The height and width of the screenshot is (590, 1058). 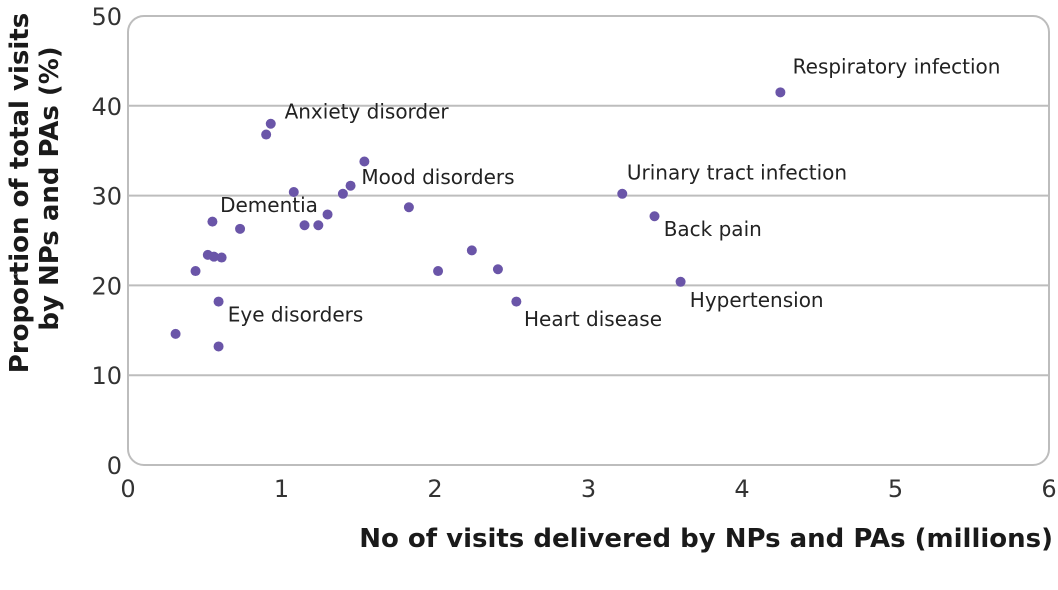 I want to click on x-tick-label: 0, so click(x=127, y=489).